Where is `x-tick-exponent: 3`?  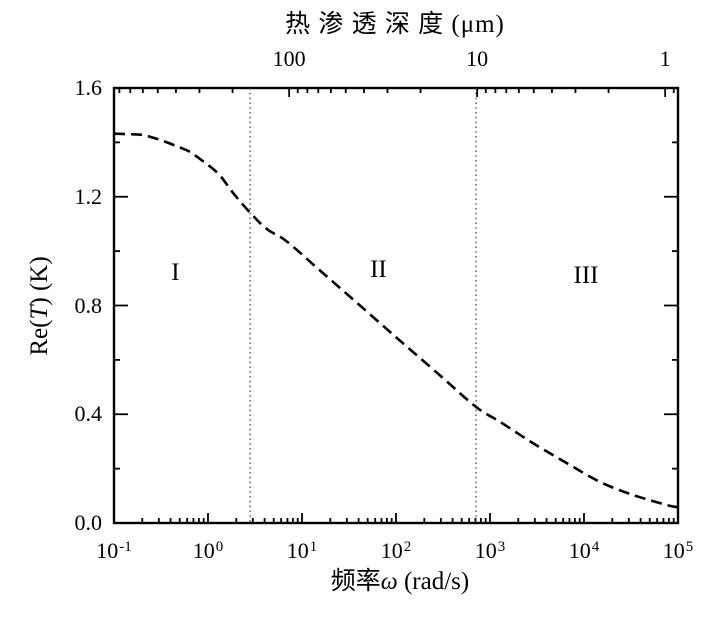 x-tick-exponent: 3 is located at coordinates (501, 546).